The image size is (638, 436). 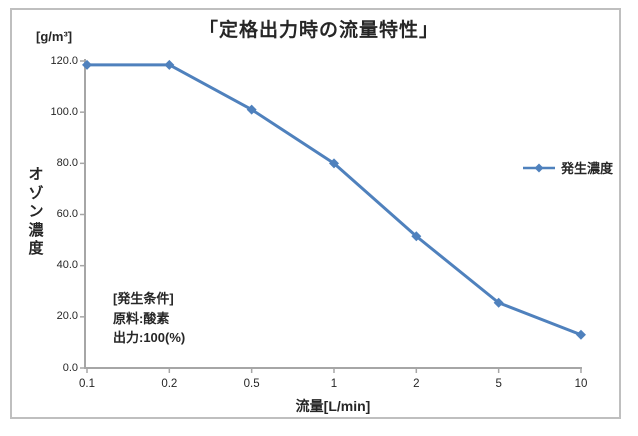 I want to click on generation-conditions-annotation: [発生条件] 原料:酸素 出力:100(%), so click(x=149, y=318).